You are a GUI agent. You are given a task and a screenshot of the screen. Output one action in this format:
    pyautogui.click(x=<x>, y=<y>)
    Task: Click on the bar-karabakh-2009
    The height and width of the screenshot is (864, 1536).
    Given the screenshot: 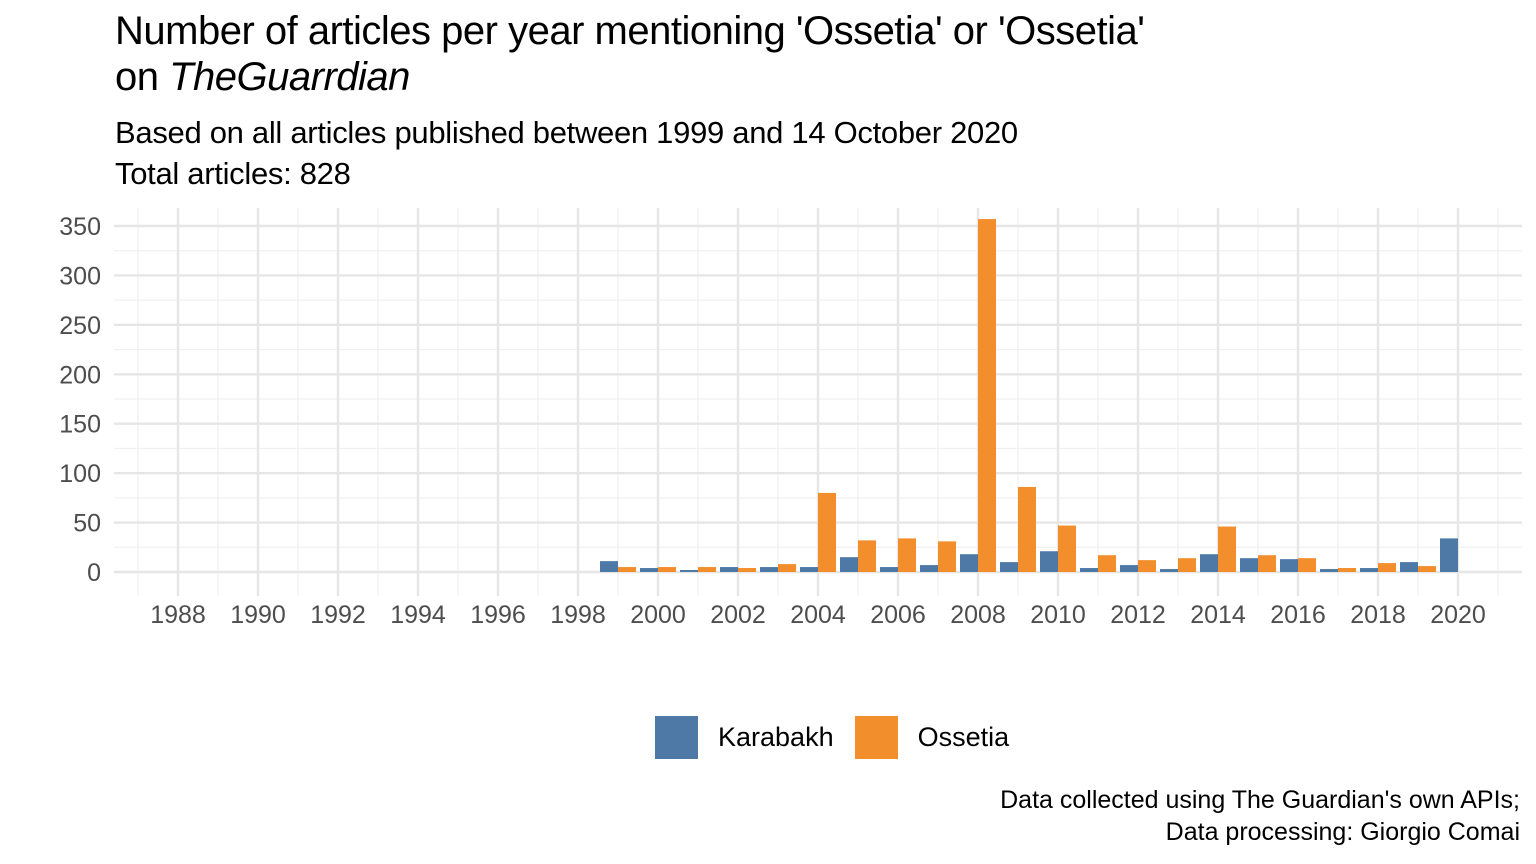 What is the action you would take?
    pyautogui.click(x=1009, y=567)
    